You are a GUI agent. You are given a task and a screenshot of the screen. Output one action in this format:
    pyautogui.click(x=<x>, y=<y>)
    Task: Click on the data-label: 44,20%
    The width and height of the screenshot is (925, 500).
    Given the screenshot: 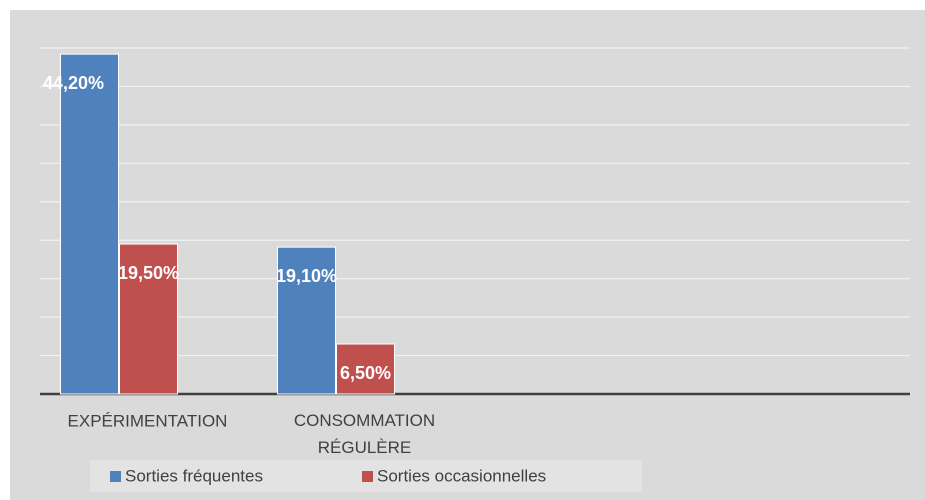 What is the action you would take?
    pyautogui.click(x=73, y=83)
    